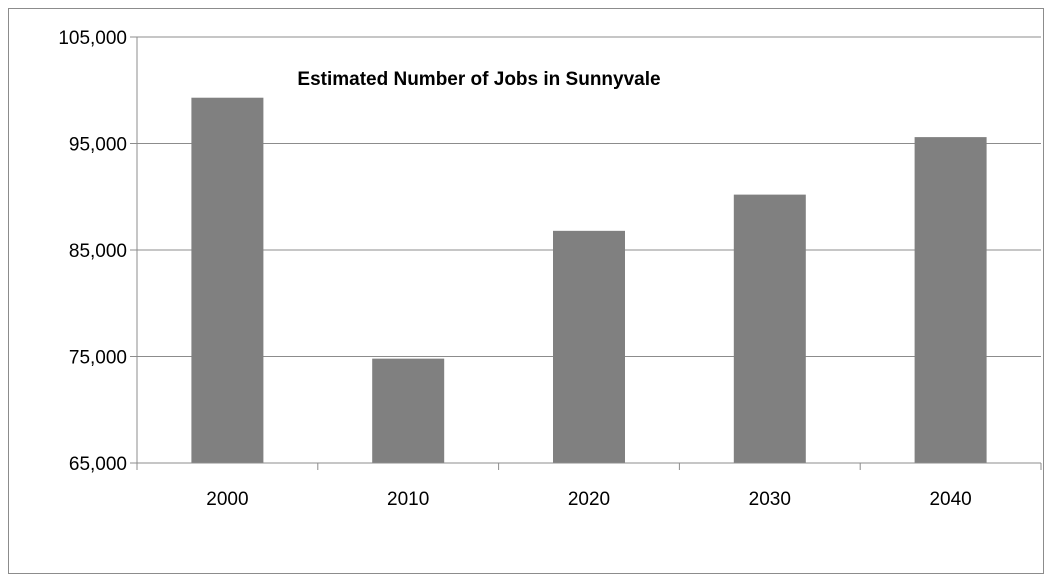  What do you see at coordinates (98, 464) in the screenshot?
I see `y-tick-label: 65,000` at bounding box center [98, 464].